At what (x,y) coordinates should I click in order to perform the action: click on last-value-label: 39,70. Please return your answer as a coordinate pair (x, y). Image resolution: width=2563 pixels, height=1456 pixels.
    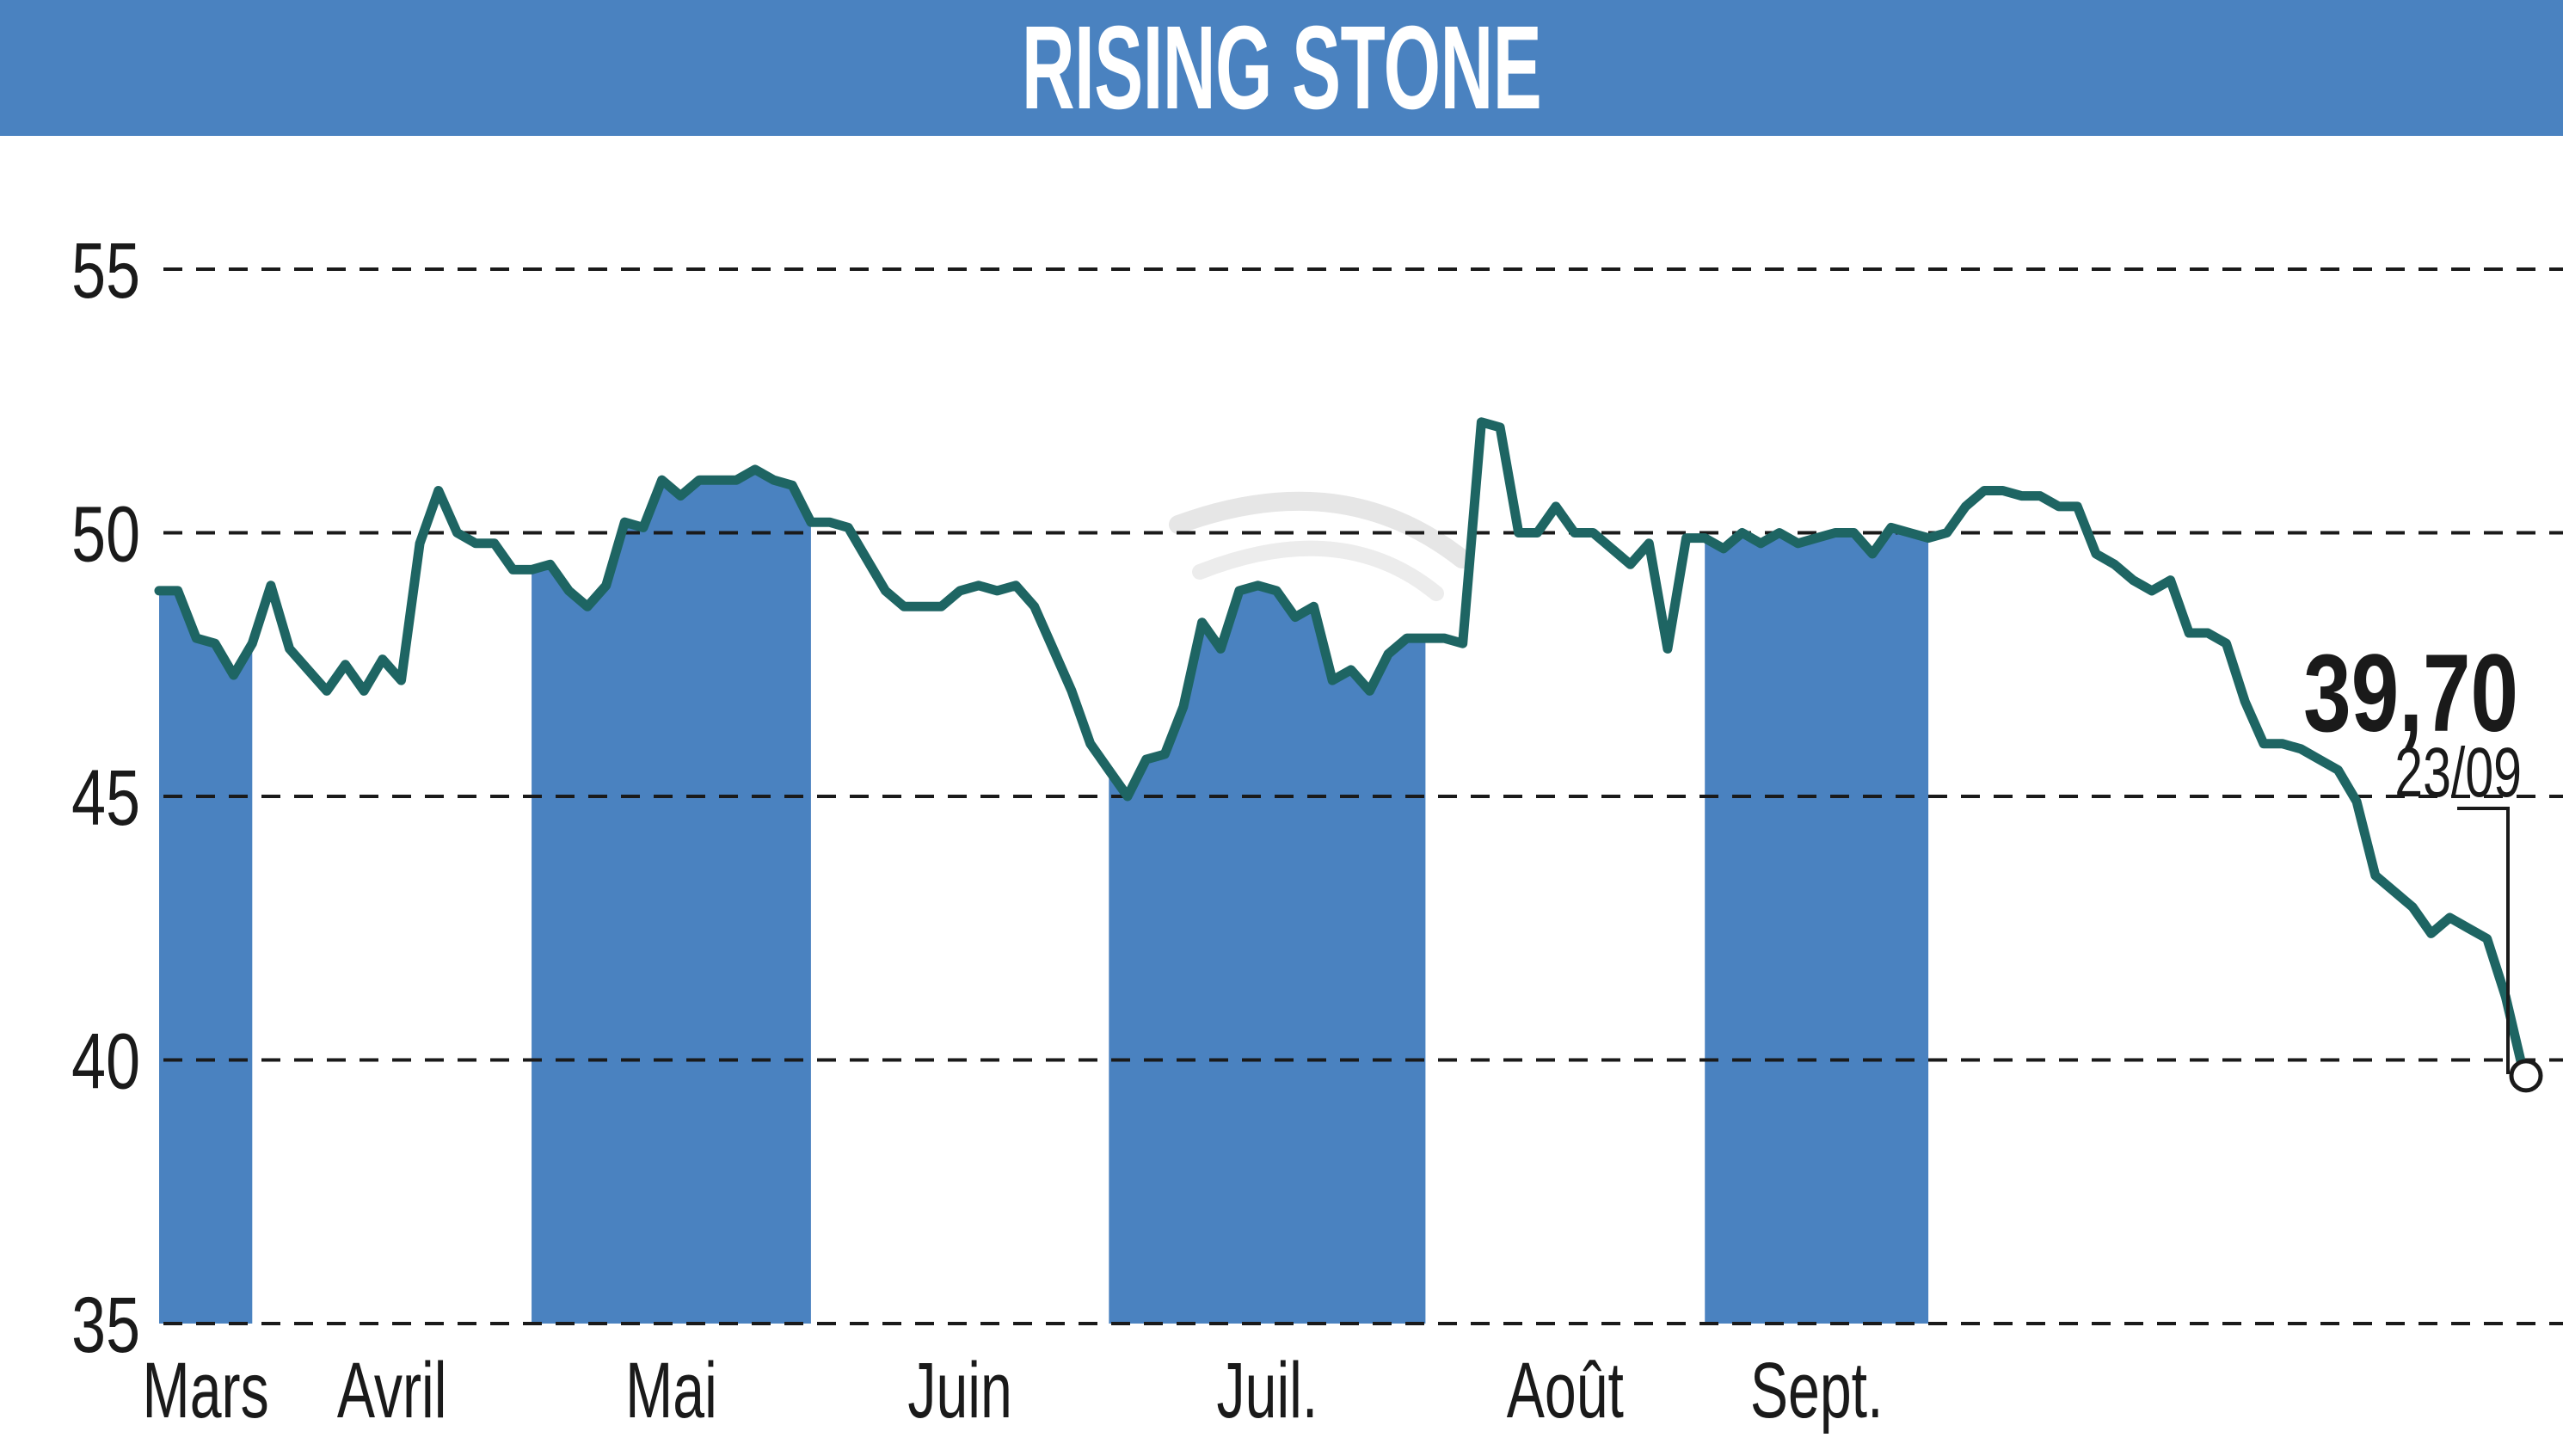
    Looking at the image, I should click on (2410, 694).